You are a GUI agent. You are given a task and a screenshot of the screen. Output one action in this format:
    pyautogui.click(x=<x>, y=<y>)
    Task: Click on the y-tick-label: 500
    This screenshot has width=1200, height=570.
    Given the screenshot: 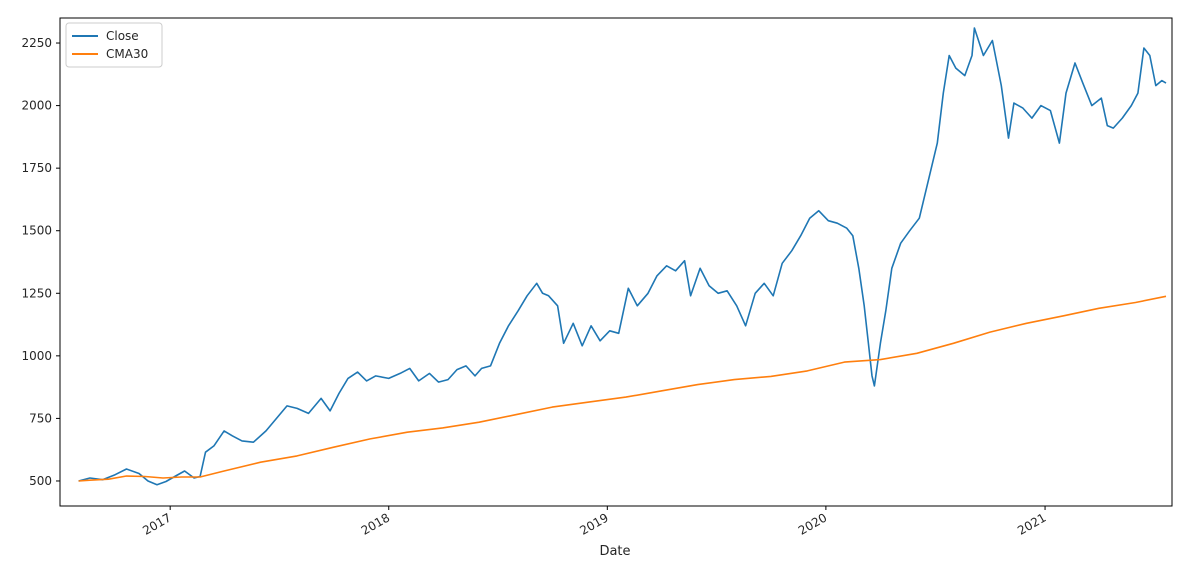 What is the action you would take?
    pyautogui.click(x=40, y=481)
    